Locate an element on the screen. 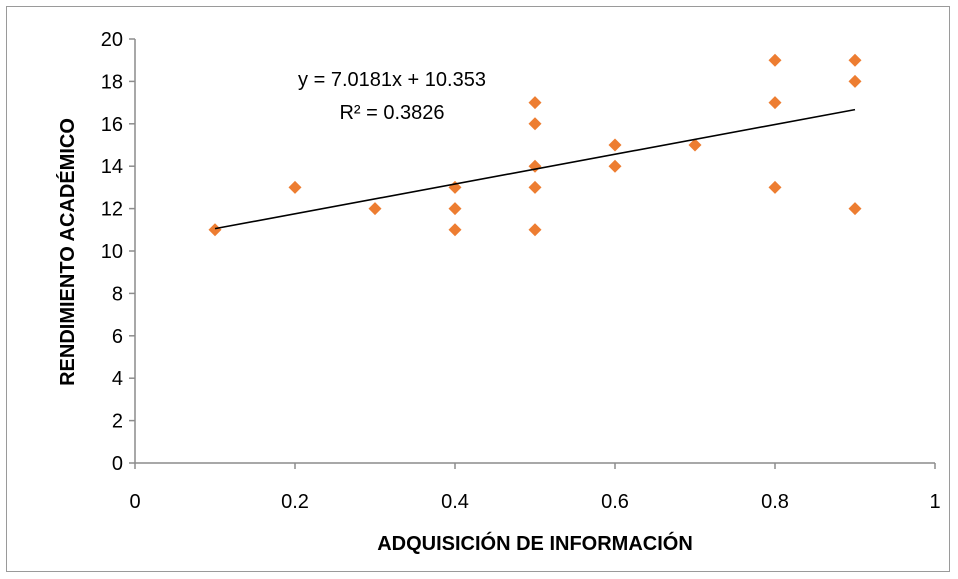  y-tick-label: 8 is located at coordinates (117, 294).